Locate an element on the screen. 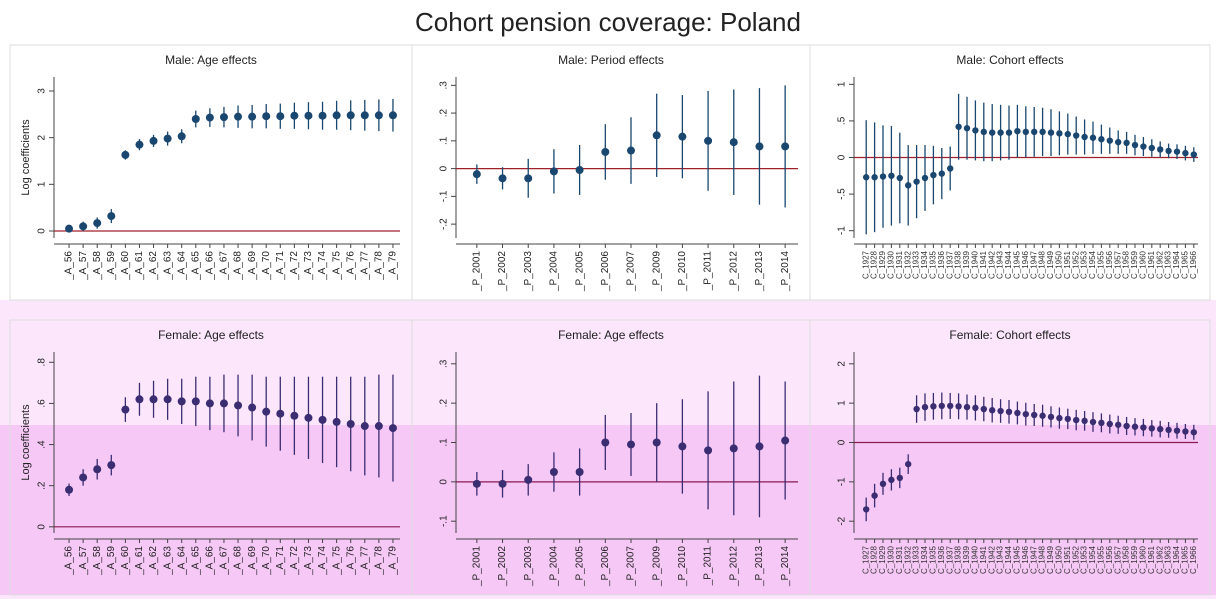 The image size is (1216, 599). panel-title: Female: Cohort effects is located at coordinates (1009, 335).